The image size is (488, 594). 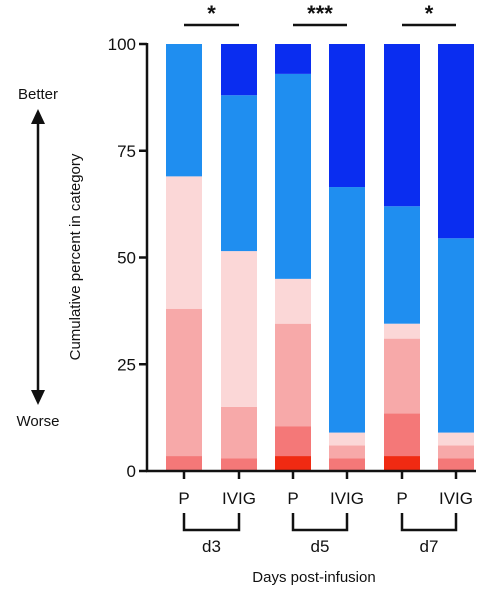 I want to click on group-brackets: d3 d5 d7, so click(x=320, y=534).